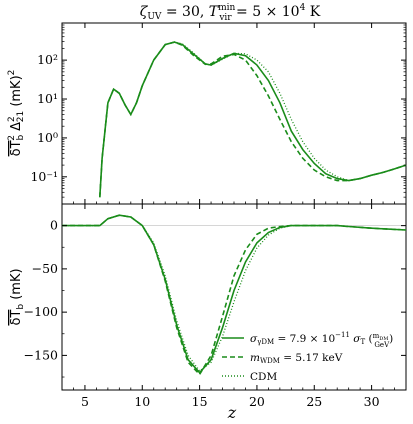 The height and width of the screenshot is (424, 413). I want to click on top-y-tick-label: 10², so click(47, 59).